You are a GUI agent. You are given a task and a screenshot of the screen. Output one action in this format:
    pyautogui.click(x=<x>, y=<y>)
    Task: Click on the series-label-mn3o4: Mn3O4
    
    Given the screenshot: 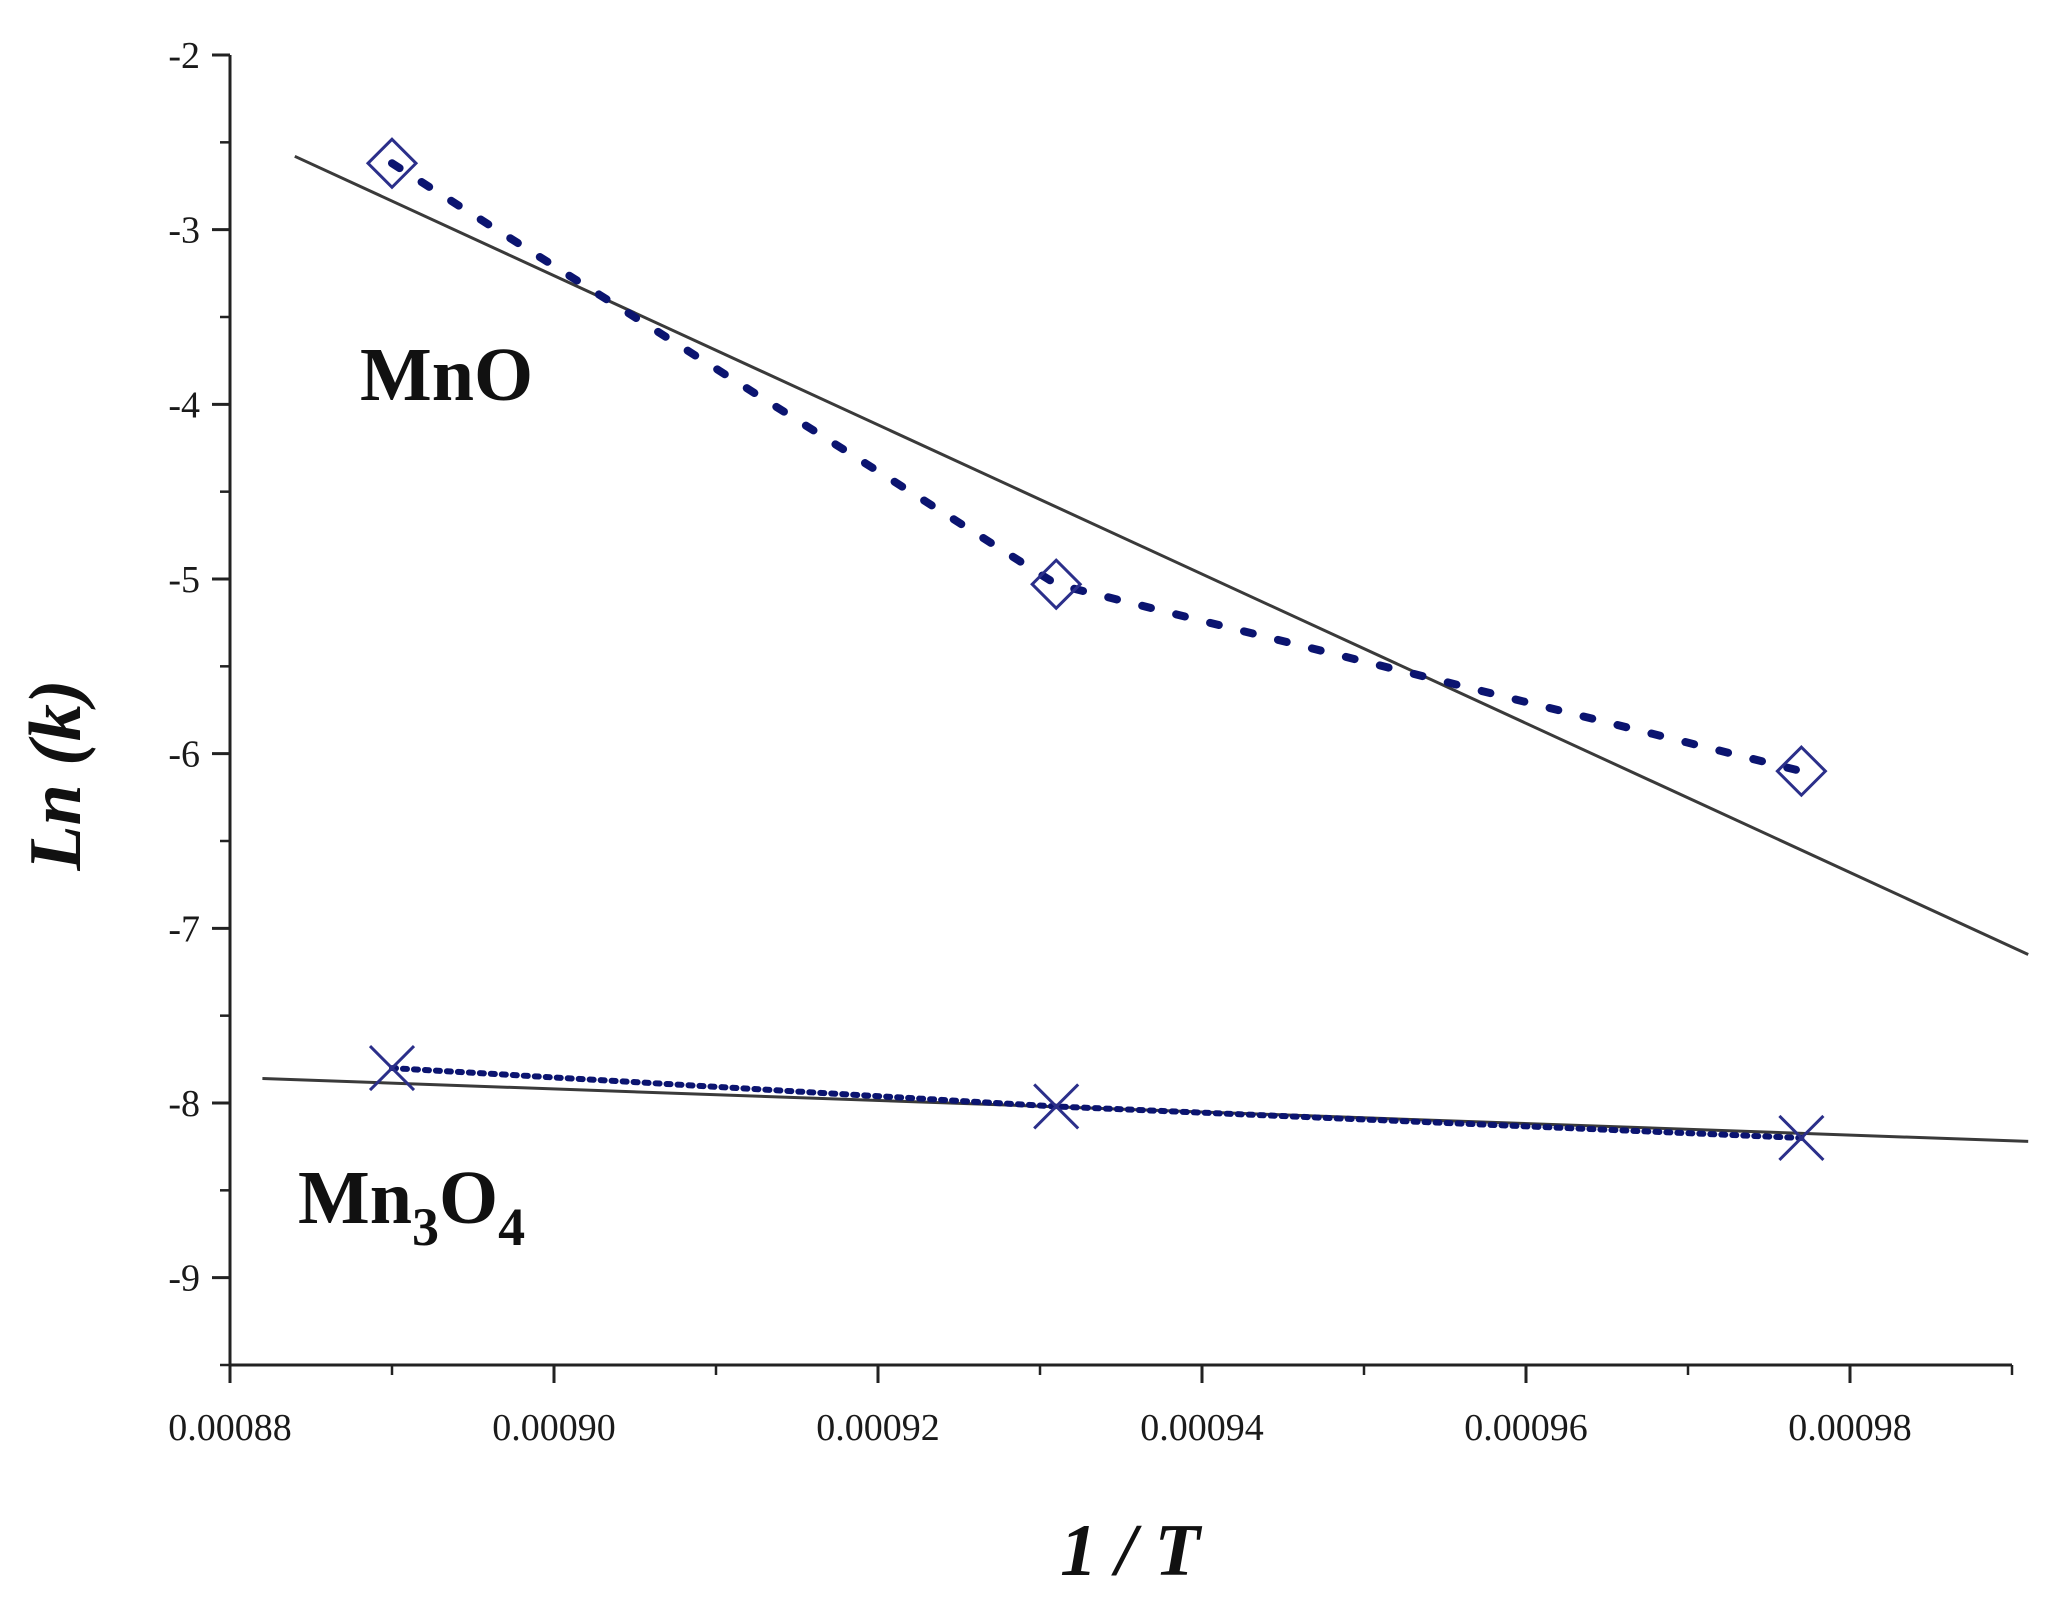 What is the action you would take?
    pyautogui.click(x=411, y=1206)
    